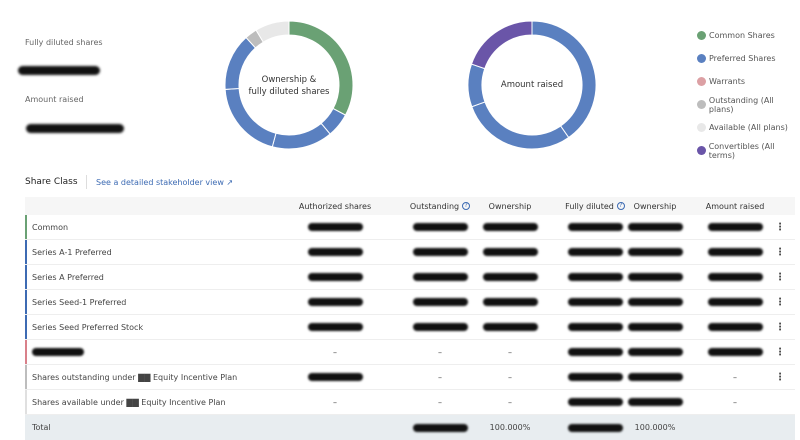 The image size is (800, 440). I want to click on column-header: Fully diluted, so click(589, 206).